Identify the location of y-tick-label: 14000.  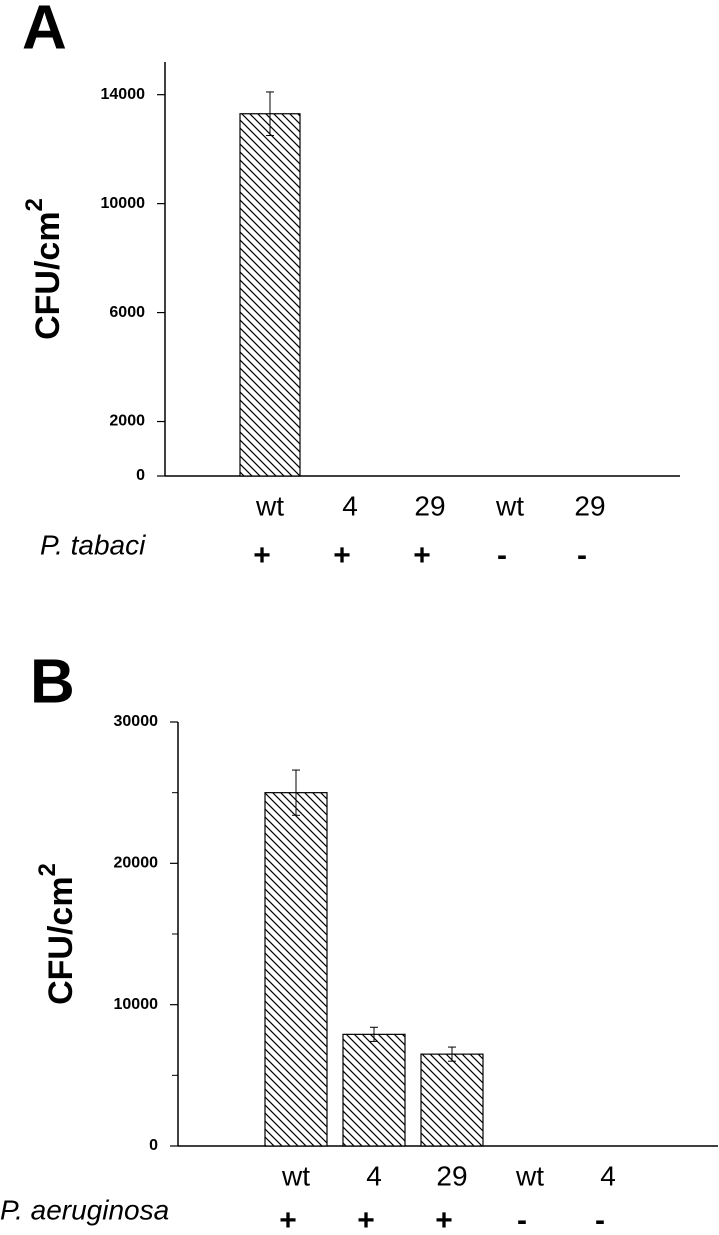
(123, 94).